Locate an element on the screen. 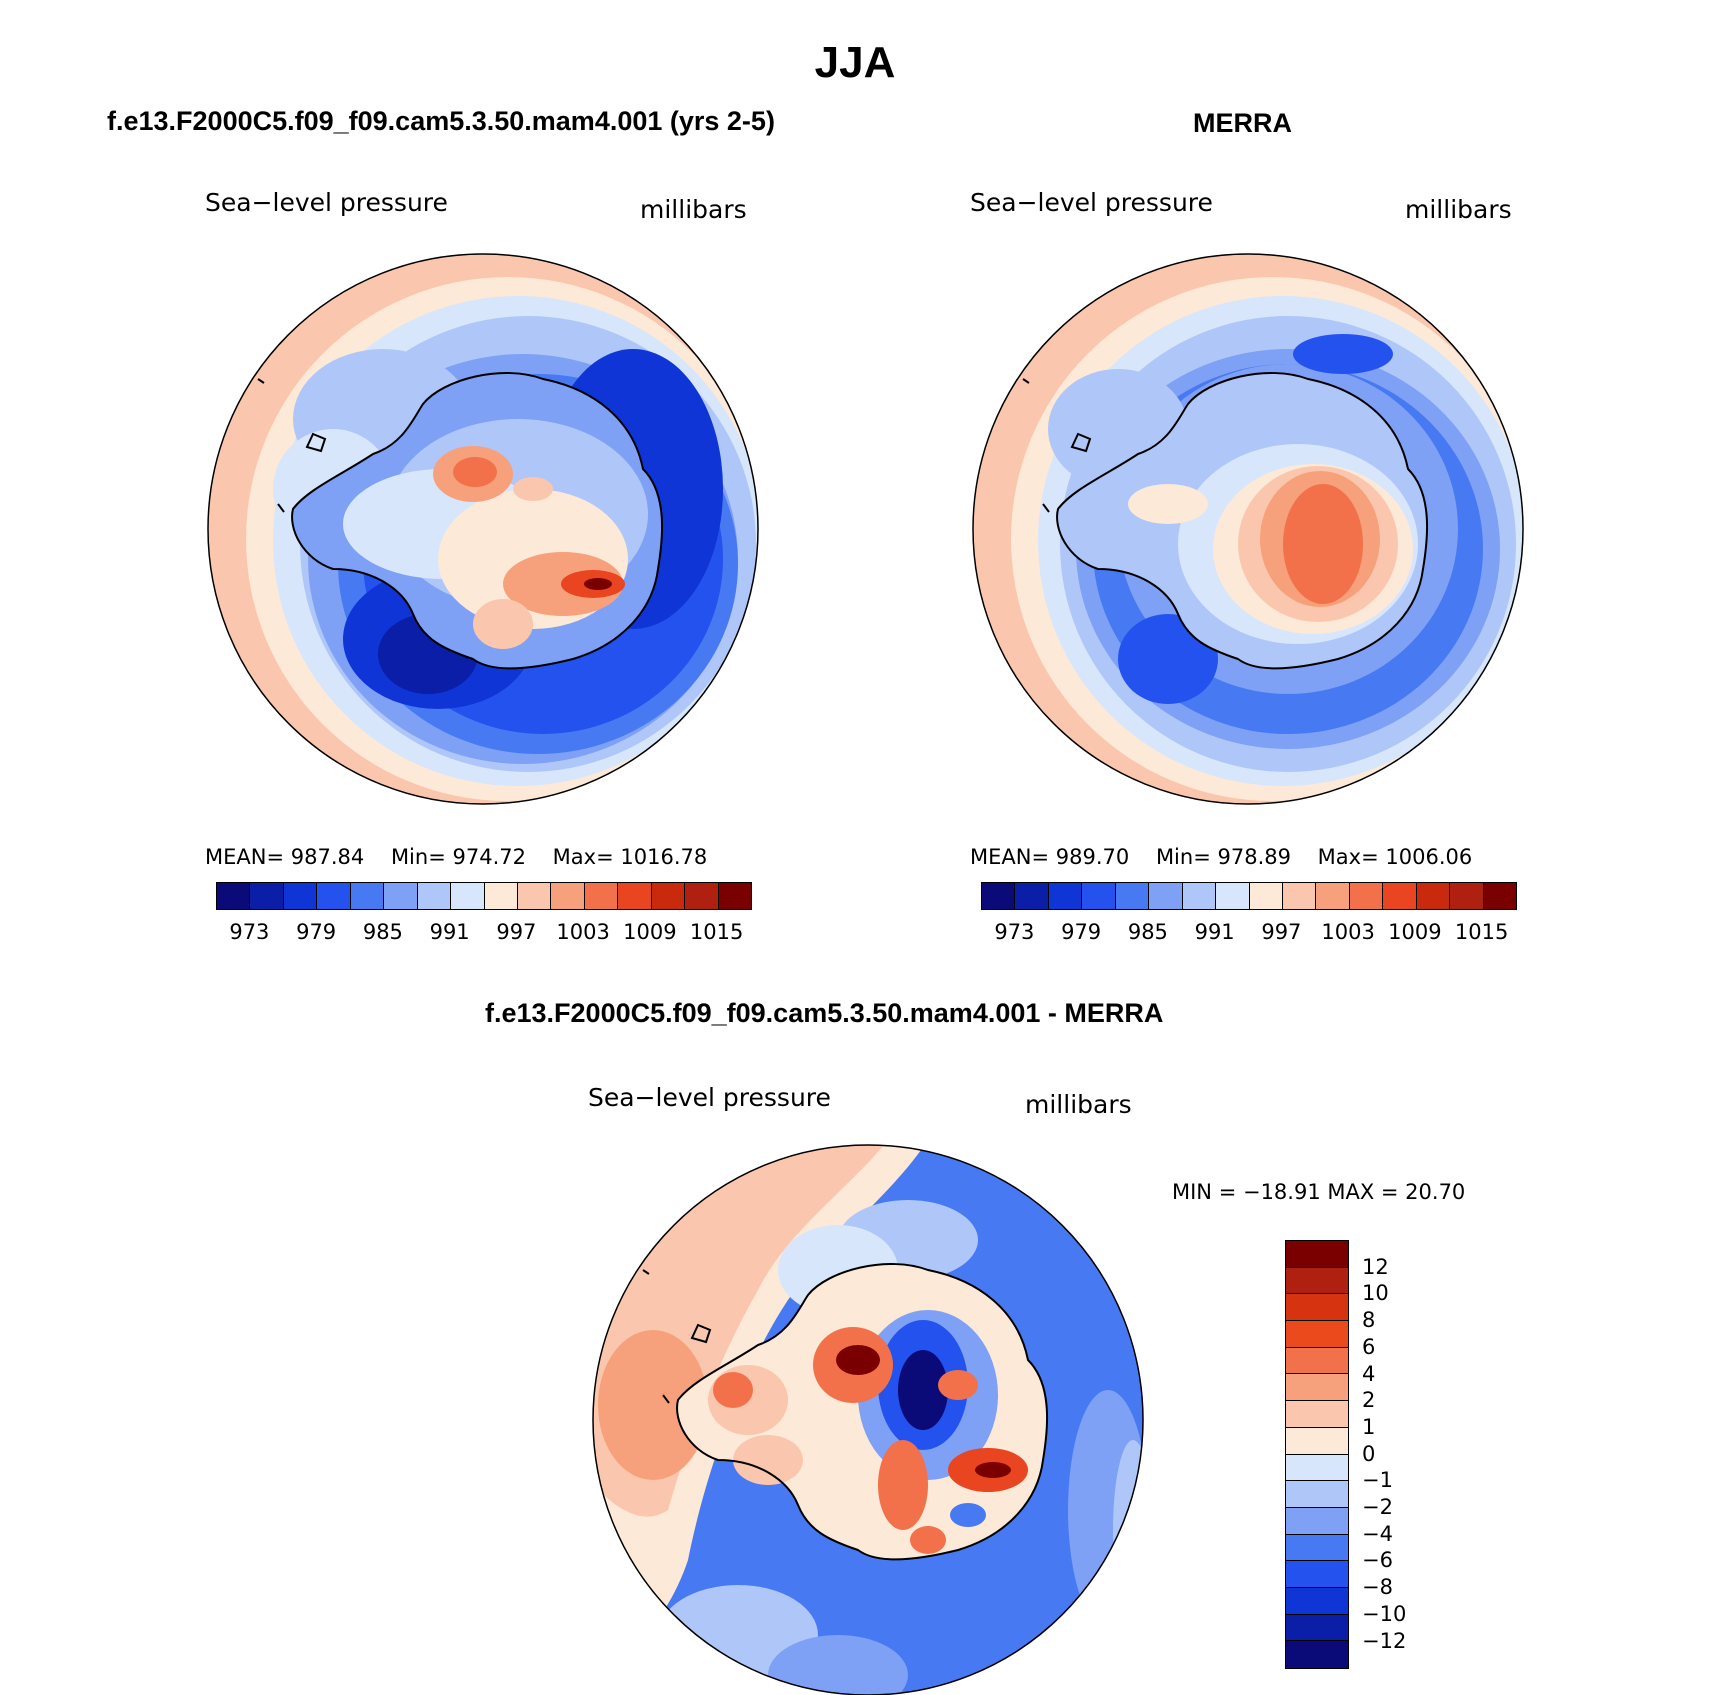  left-variable-label: Sea−level pressure is located at coordinates (326, 202).